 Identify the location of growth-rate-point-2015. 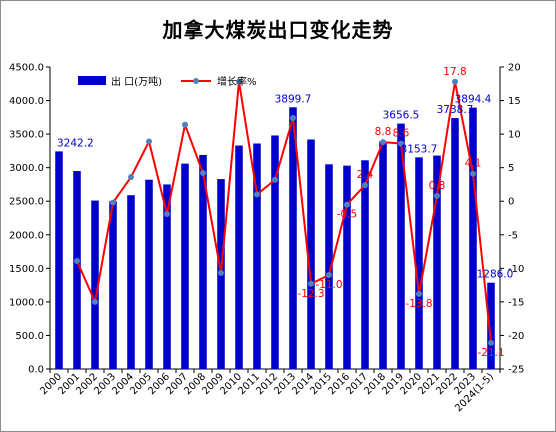
(329, 275).